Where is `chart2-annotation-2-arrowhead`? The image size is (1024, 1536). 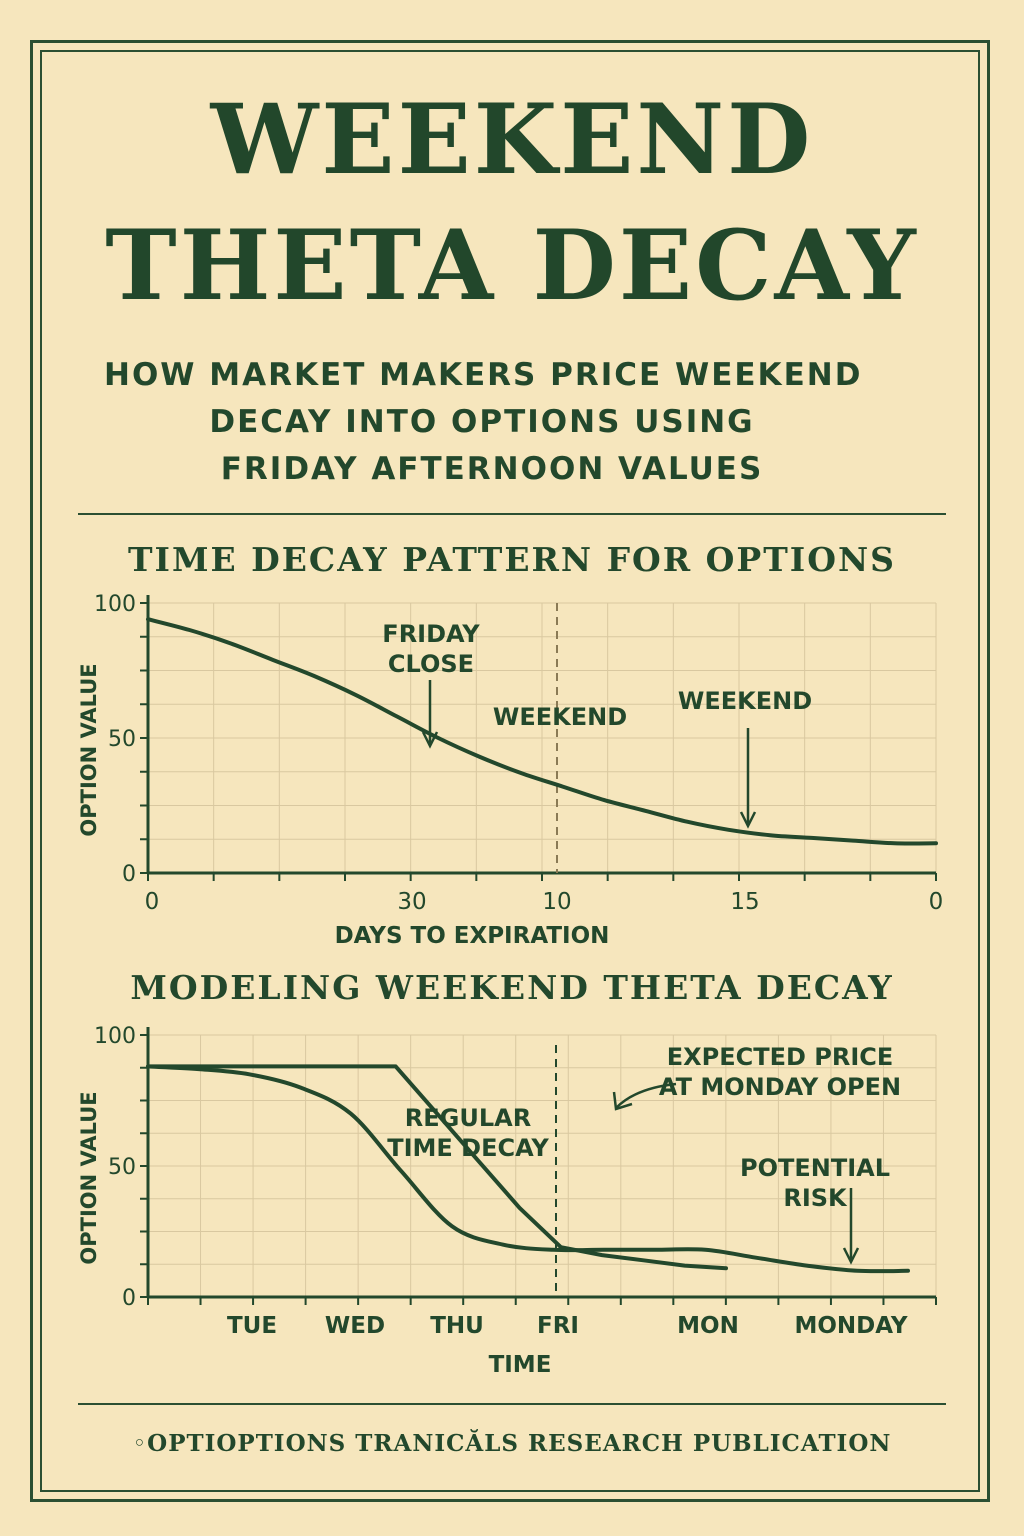
chart2-annotation-2-arrowhead is located at coordinates (622, 1101).